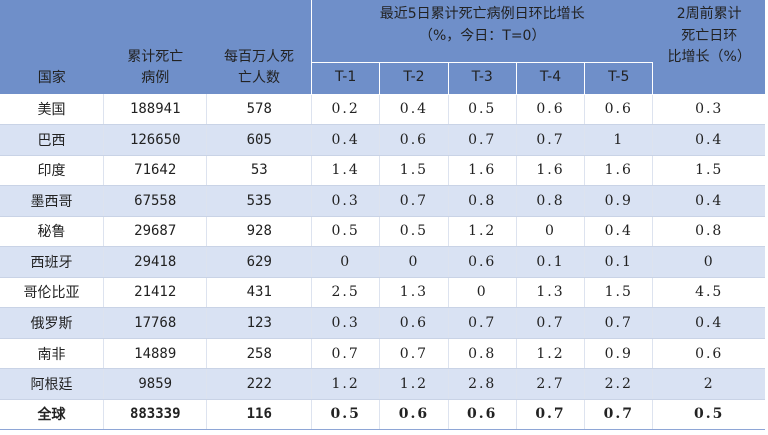 The height and width of the screenshot is (435, 768). Describe the element at coordinates (708, 232) in the screenshot. I see `cell-two-weeks: 0.8` at that location.